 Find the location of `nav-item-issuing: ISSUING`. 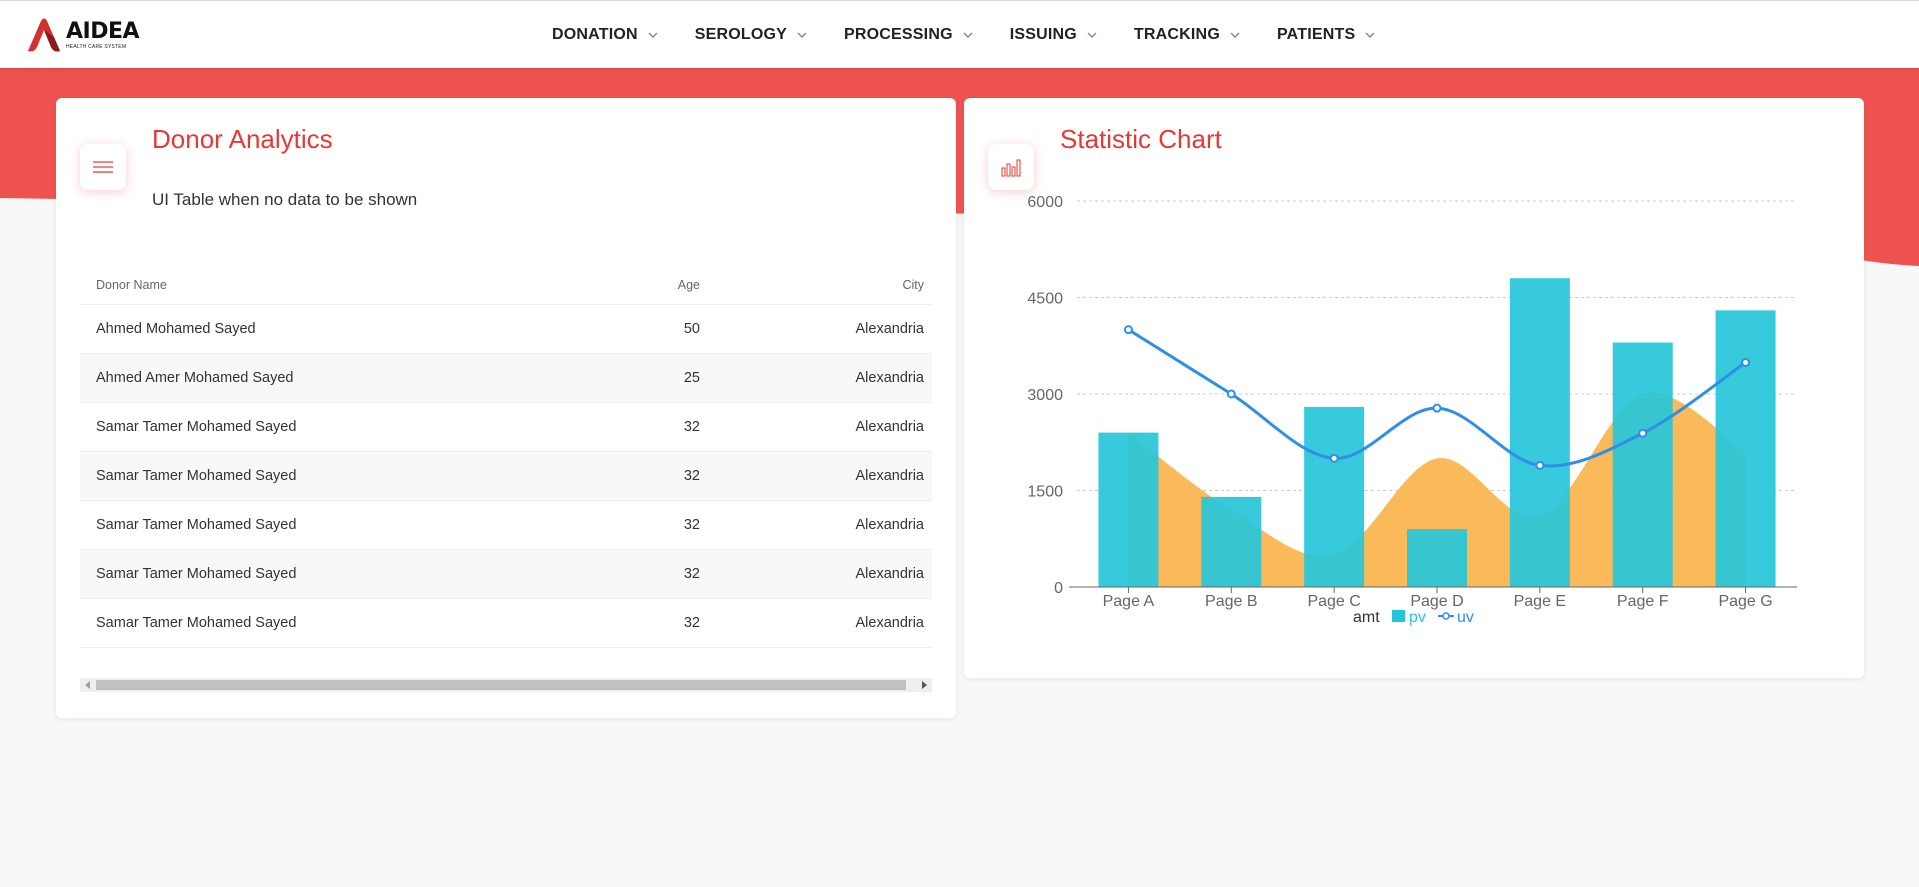

nav-item-issuing: ISSUING is located at coordinates (1054, 35).